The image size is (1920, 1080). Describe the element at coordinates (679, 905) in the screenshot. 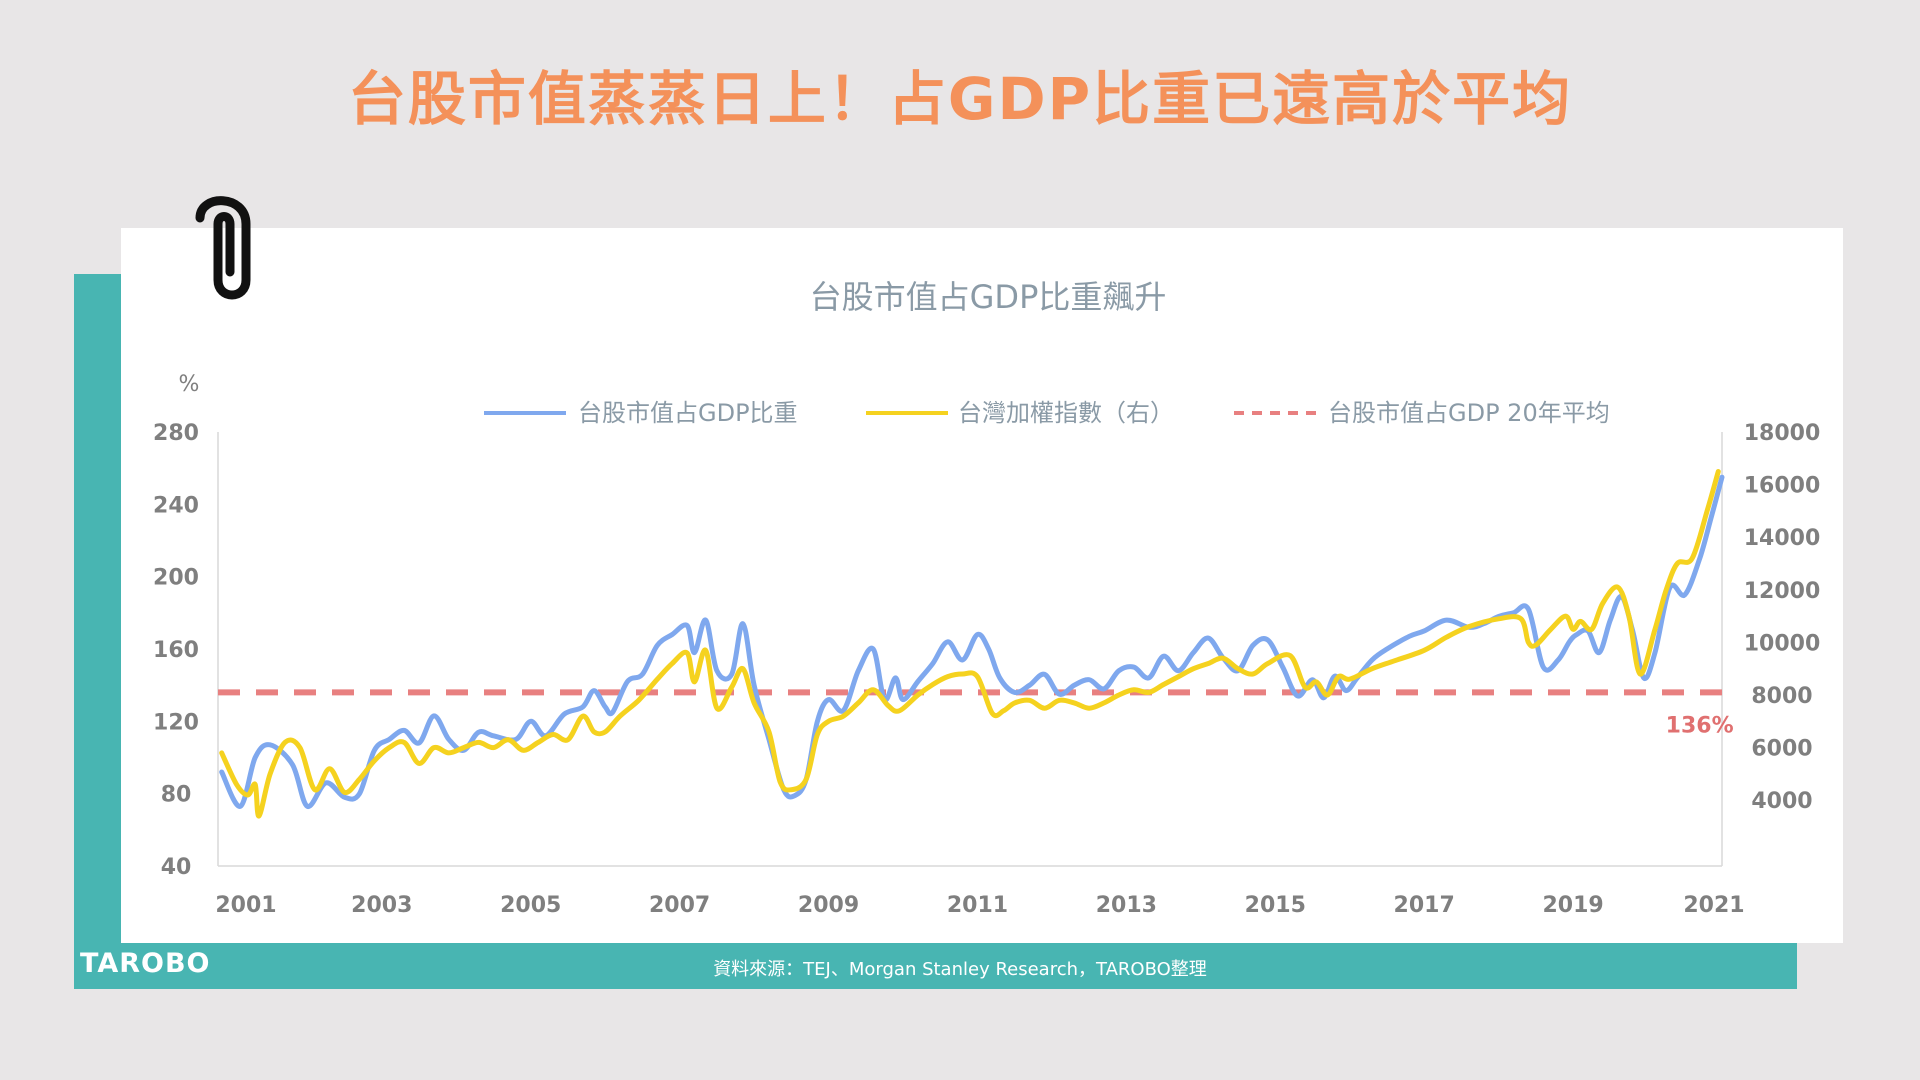

I see `x-tick-label: 2007` at that location.